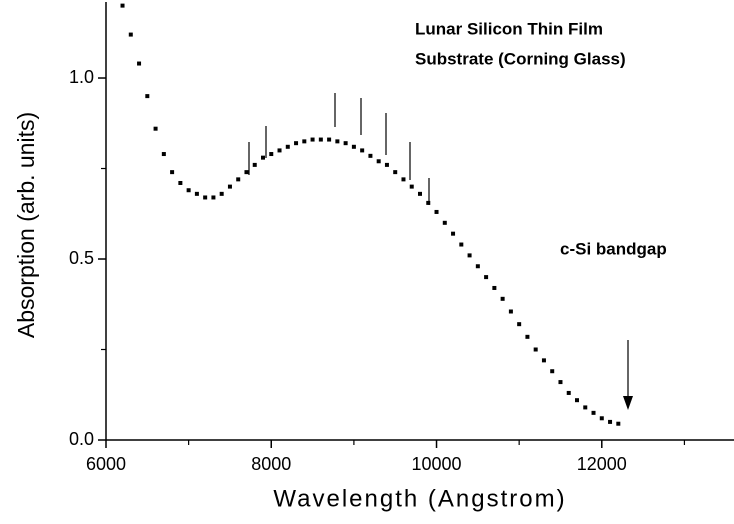 This screenshot has width=734, height=524. I want to click on x-tick-label: 12000, so click(602, 464).